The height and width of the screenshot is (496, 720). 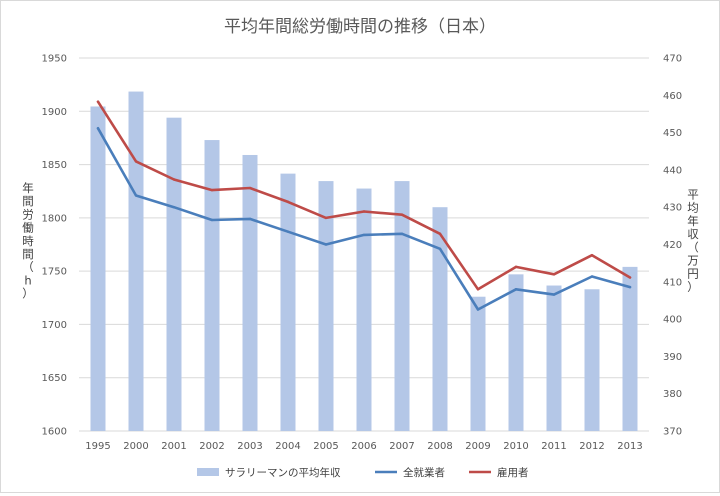 I want to click on bar-2012, so click(x=592, y=360).